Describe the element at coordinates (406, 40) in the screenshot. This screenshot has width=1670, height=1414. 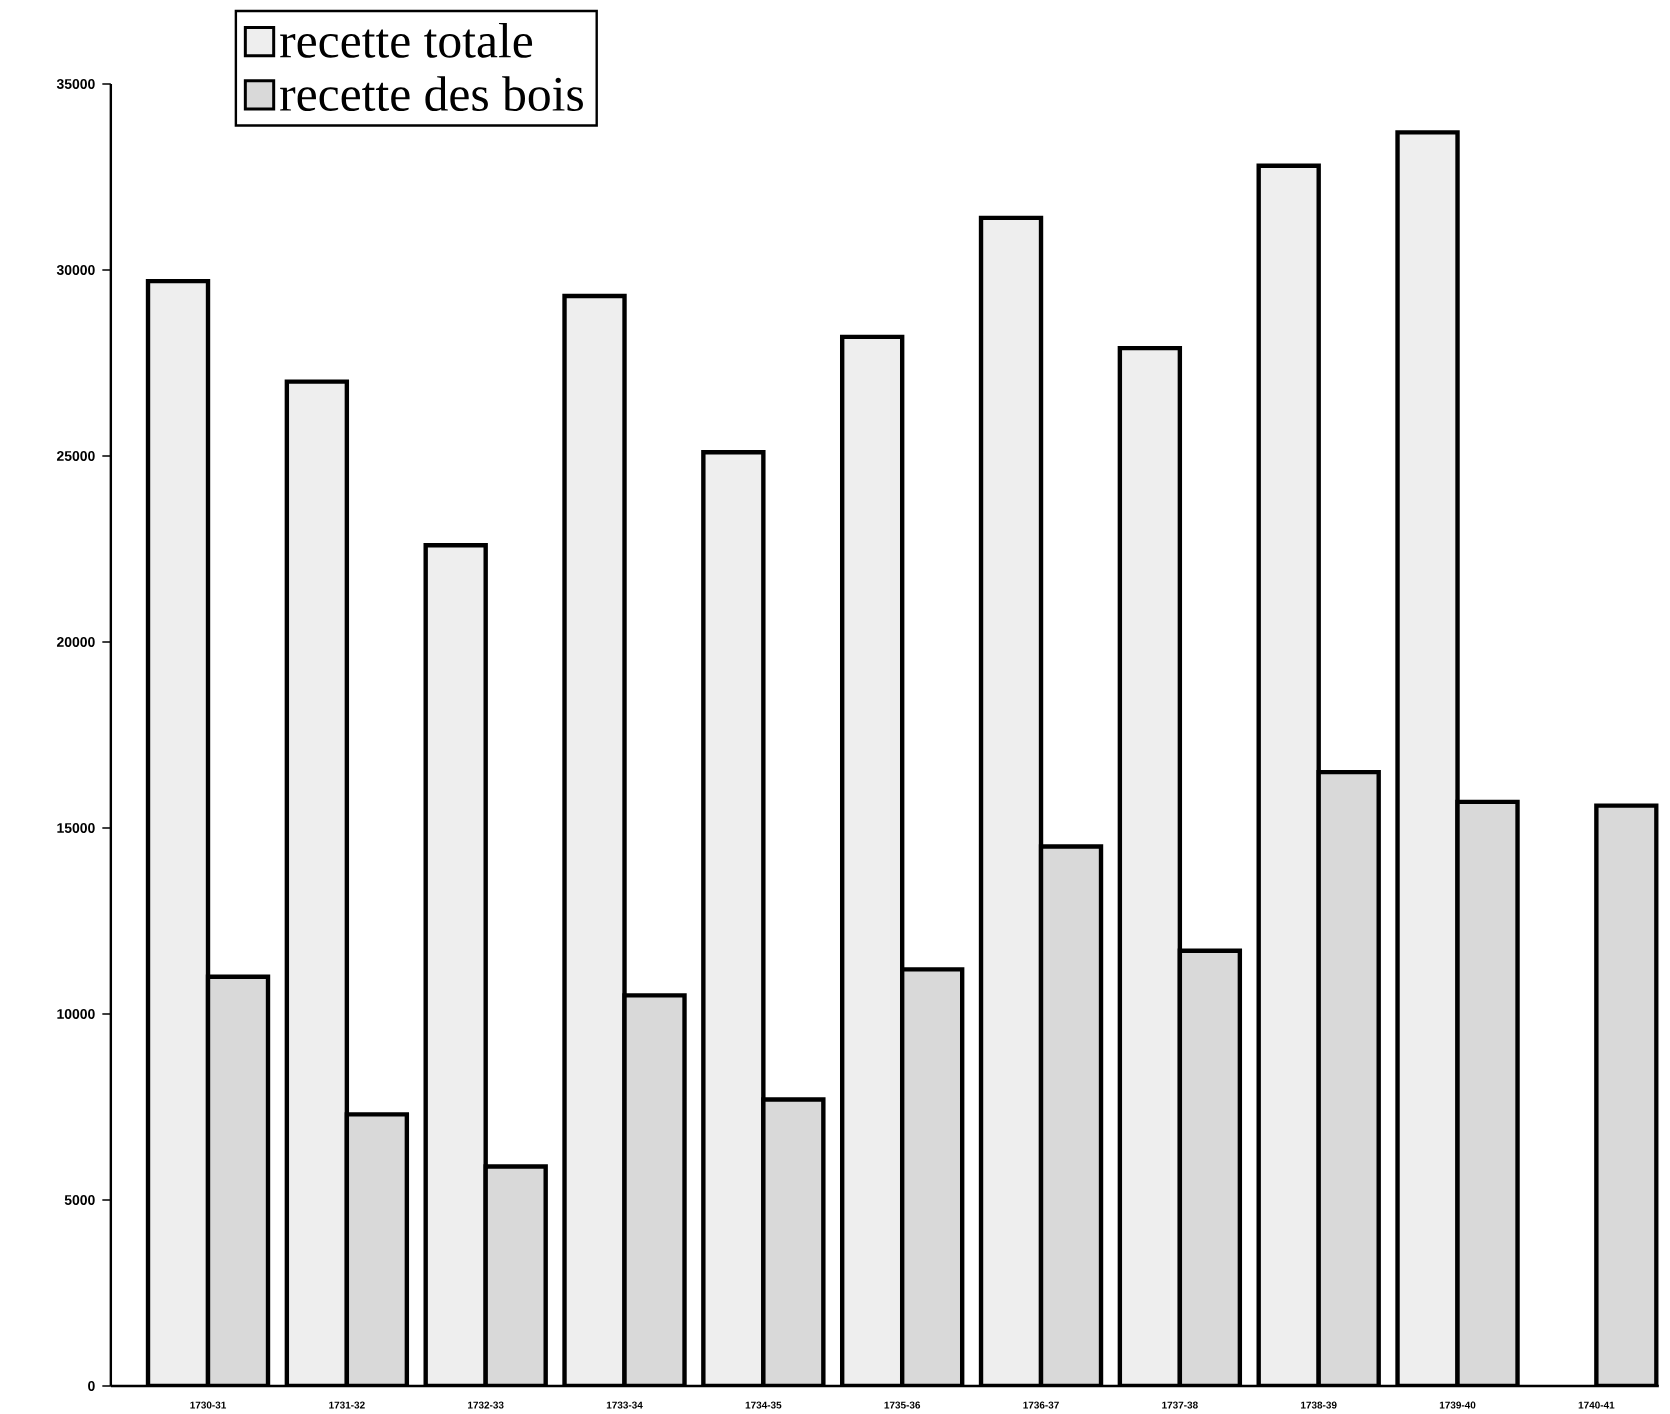
I see `legend-label: recette totale` at that location.